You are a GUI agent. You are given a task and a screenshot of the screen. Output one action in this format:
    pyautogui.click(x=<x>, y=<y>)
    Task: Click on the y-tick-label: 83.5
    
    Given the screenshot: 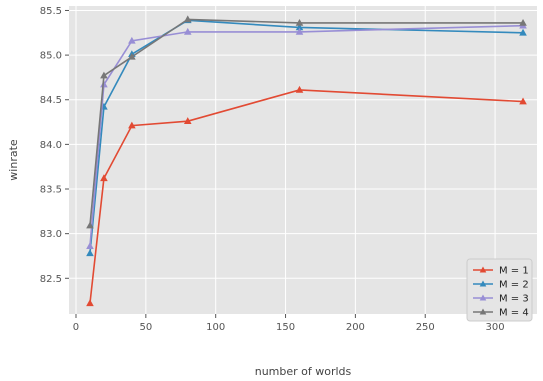 What is the action you would take?
    pyautogui.click(x=51, y=190)
    